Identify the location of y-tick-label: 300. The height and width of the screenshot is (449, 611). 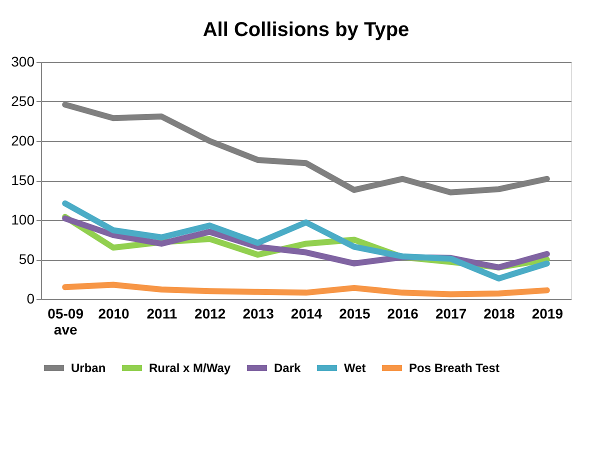
(23, 62).